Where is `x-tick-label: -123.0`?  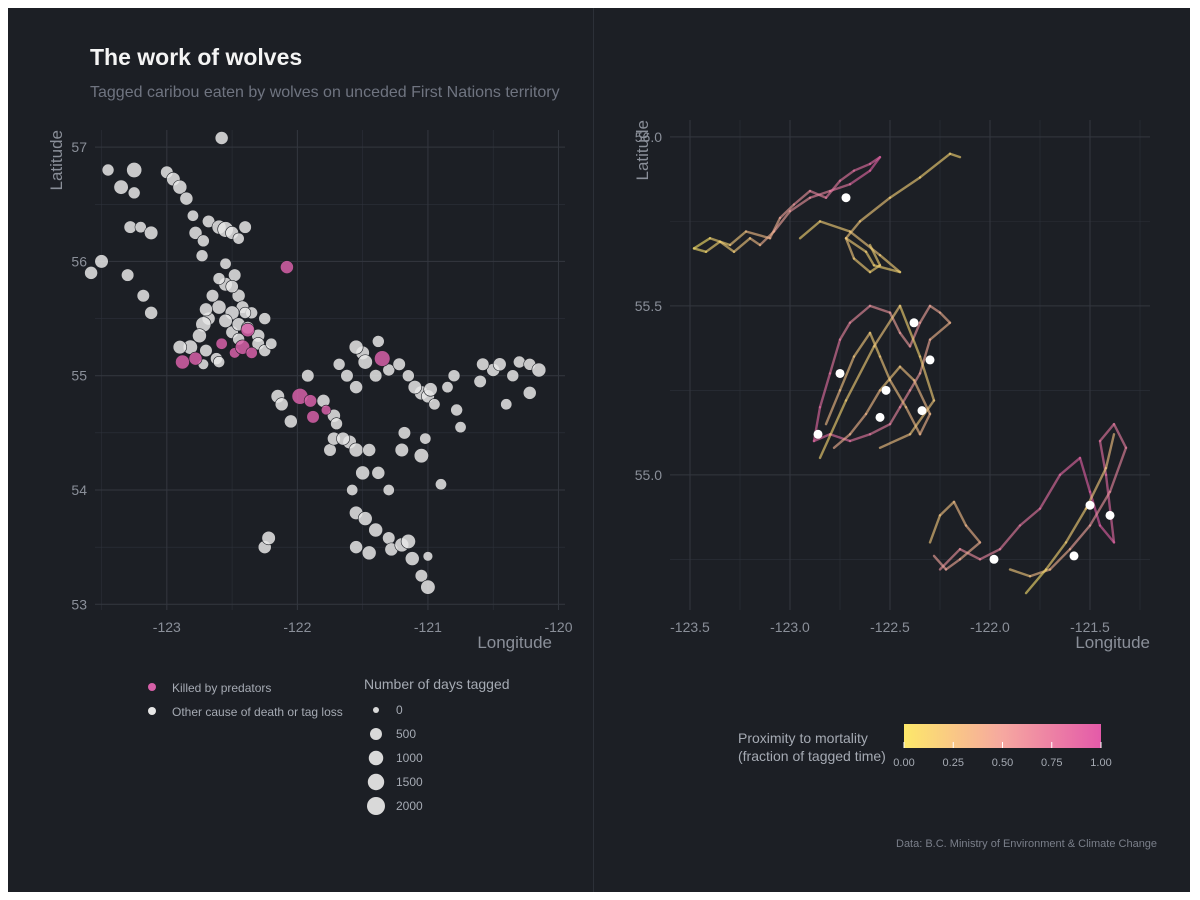
x-tick-label: -123.0 is located at coordinates (790, 627).